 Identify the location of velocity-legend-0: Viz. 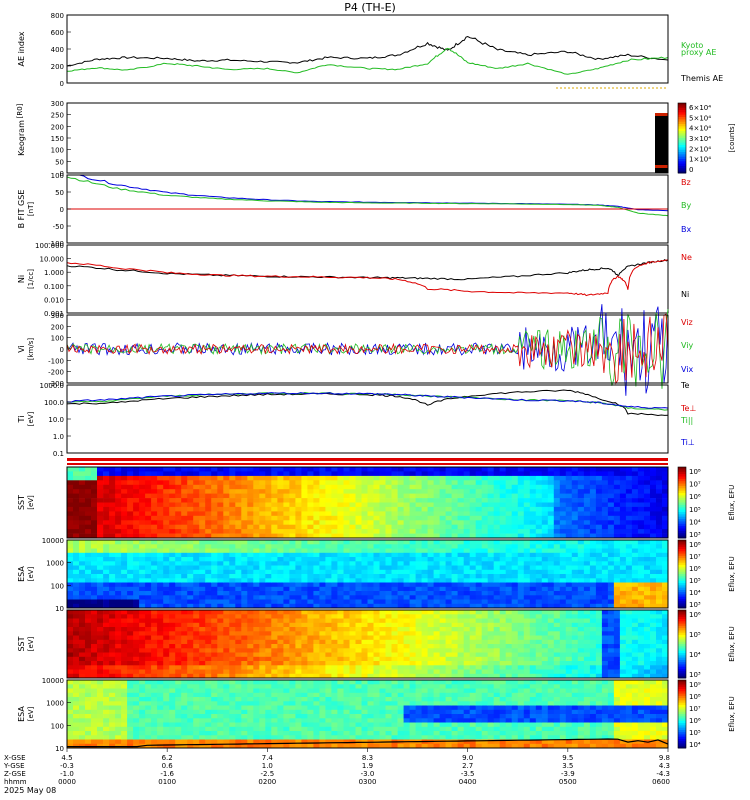
(687, 322).